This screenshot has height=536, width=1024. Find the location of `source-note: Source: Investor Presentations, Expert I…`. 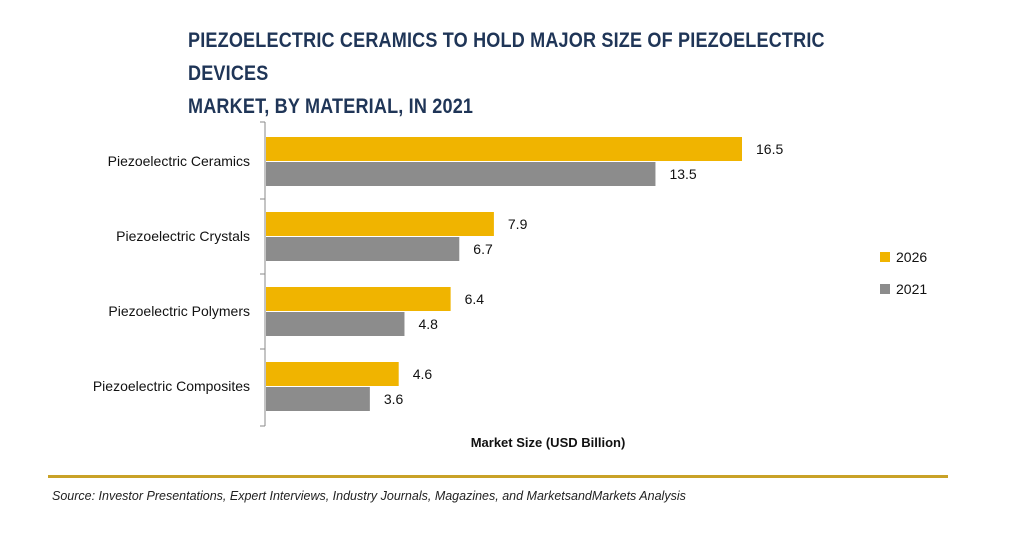

source-note: Source: Investor Presentations, Expert I… is located at coordinates (369, 496).